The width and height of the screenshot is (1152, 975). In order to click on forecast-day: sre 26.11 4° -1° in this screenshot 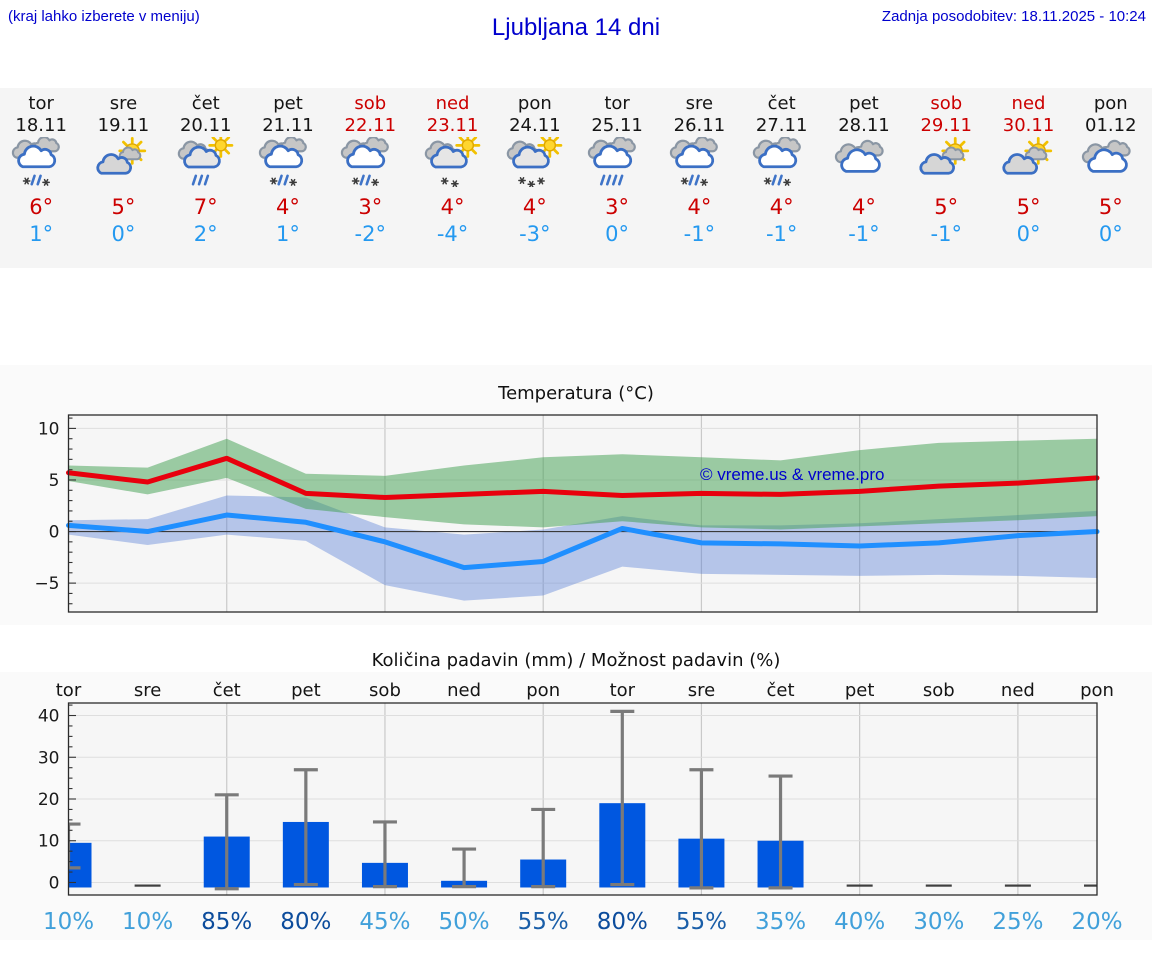, I will do `click(699, 178)`.